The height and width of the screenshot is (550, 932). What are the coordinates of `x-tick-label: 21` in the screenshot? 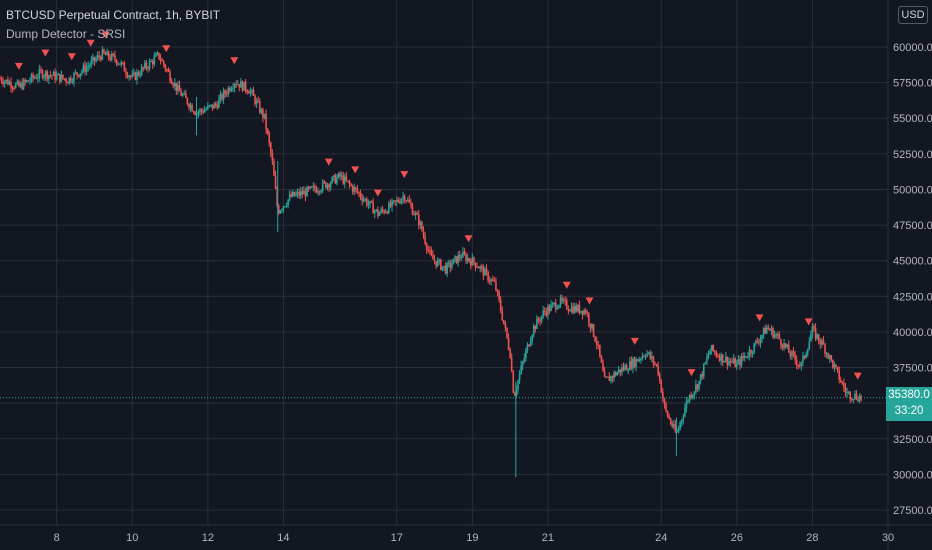 It's located at (548, 538).